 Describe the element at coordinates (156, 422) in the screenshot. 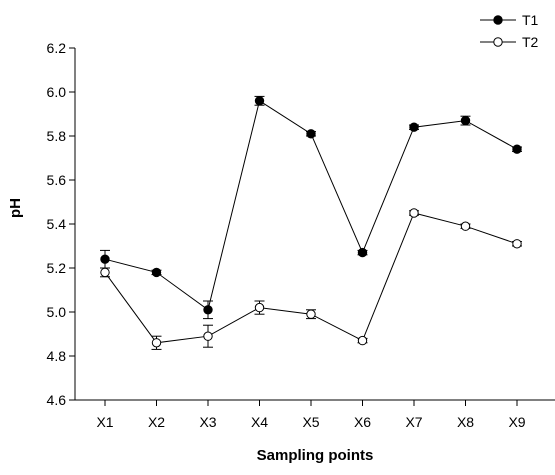

I see `x-tick-label: X2` at that location.